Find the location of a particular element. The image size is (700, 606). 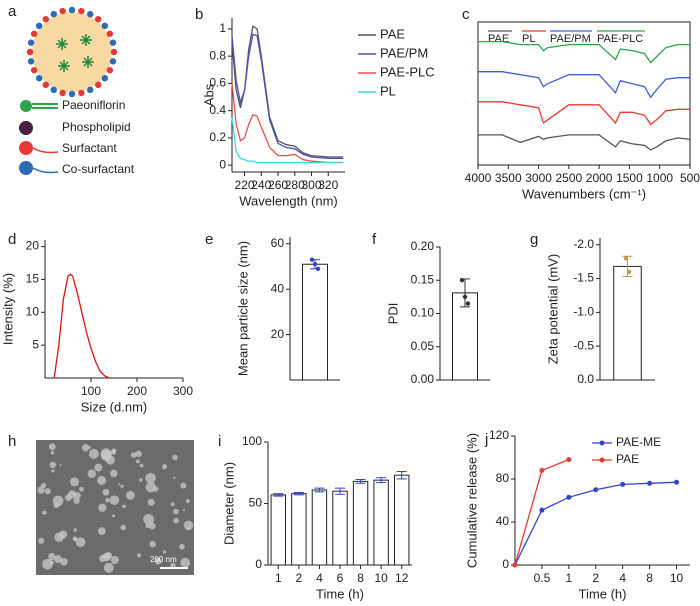

panel-label: g is located at coordinates (534, 239).